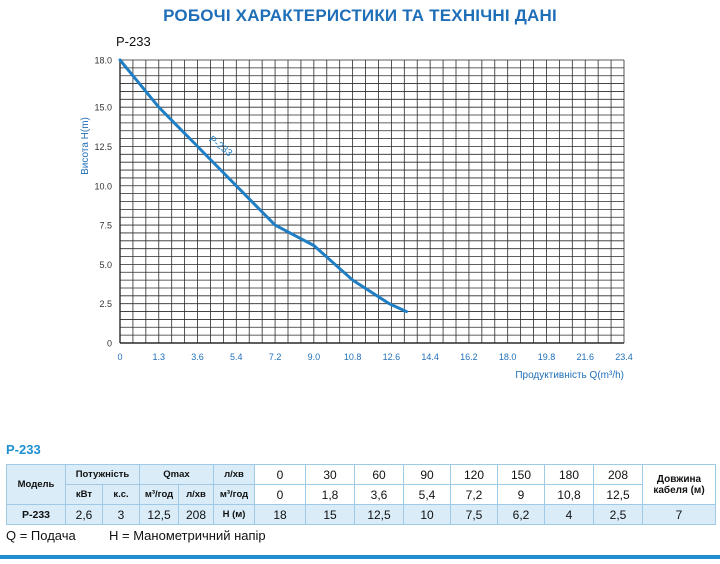 This screenshot has width=720, height=564. I want to click on x-tick-label: 12.6, so click(392, 357).